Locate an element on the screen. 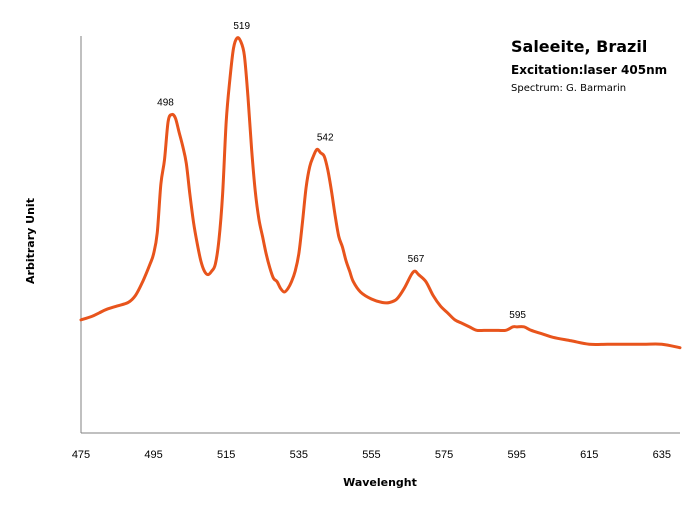 The height and width of the screenshot is (506, 700). peak-label: 519 is located at coordinates (241, 26).